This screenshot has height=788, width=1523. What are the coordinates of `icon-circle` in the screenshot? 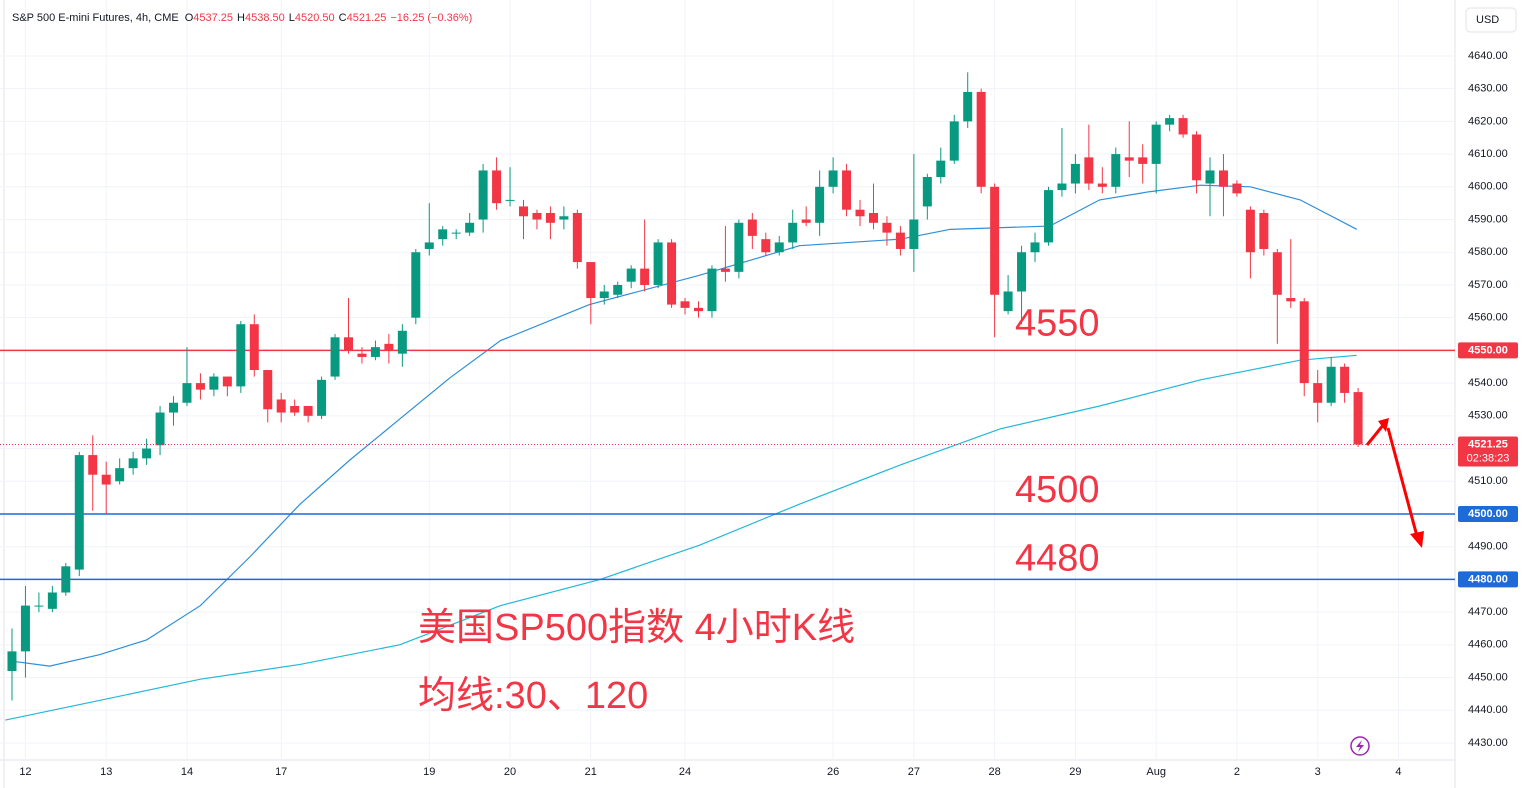 It's located at (1360, 746).